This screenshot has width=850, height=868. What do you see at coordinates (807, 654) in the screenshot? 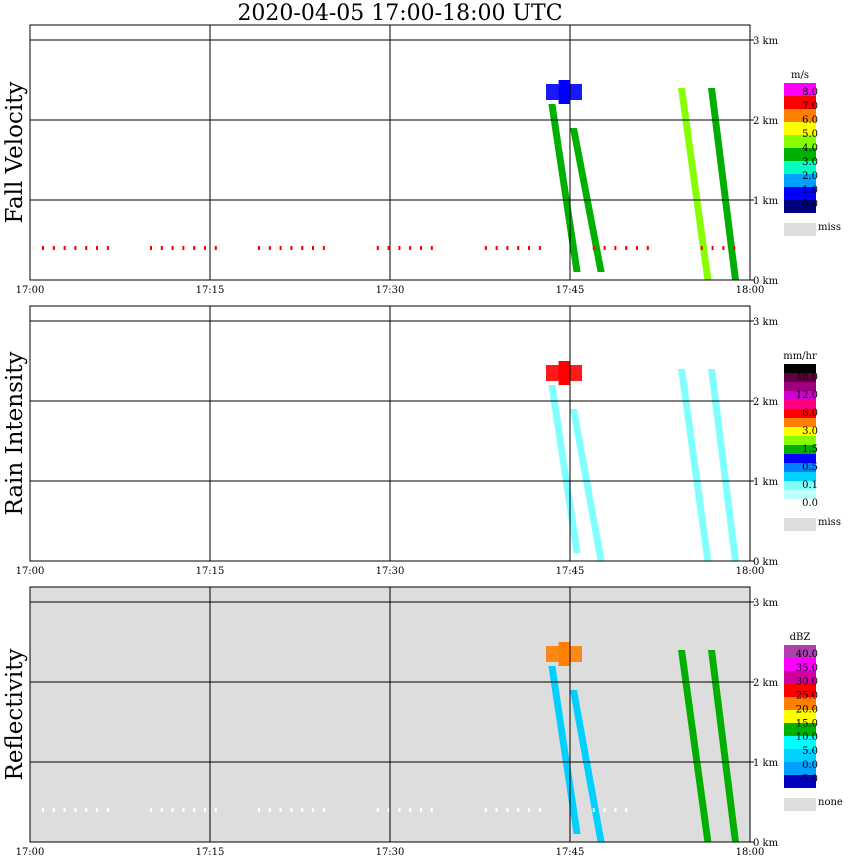
I see `colorbar-label: 40.0` at bounding box center [807, 654].